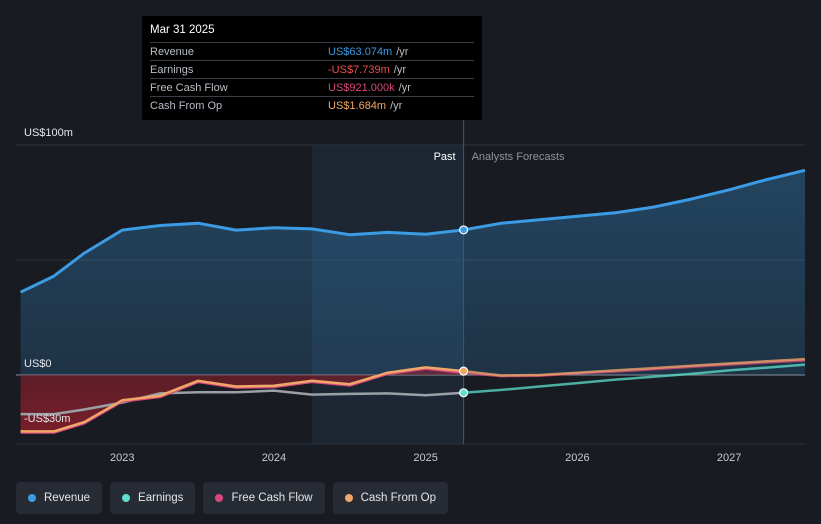  I want to click on x-tick-label: 2023, so click(122, 458).